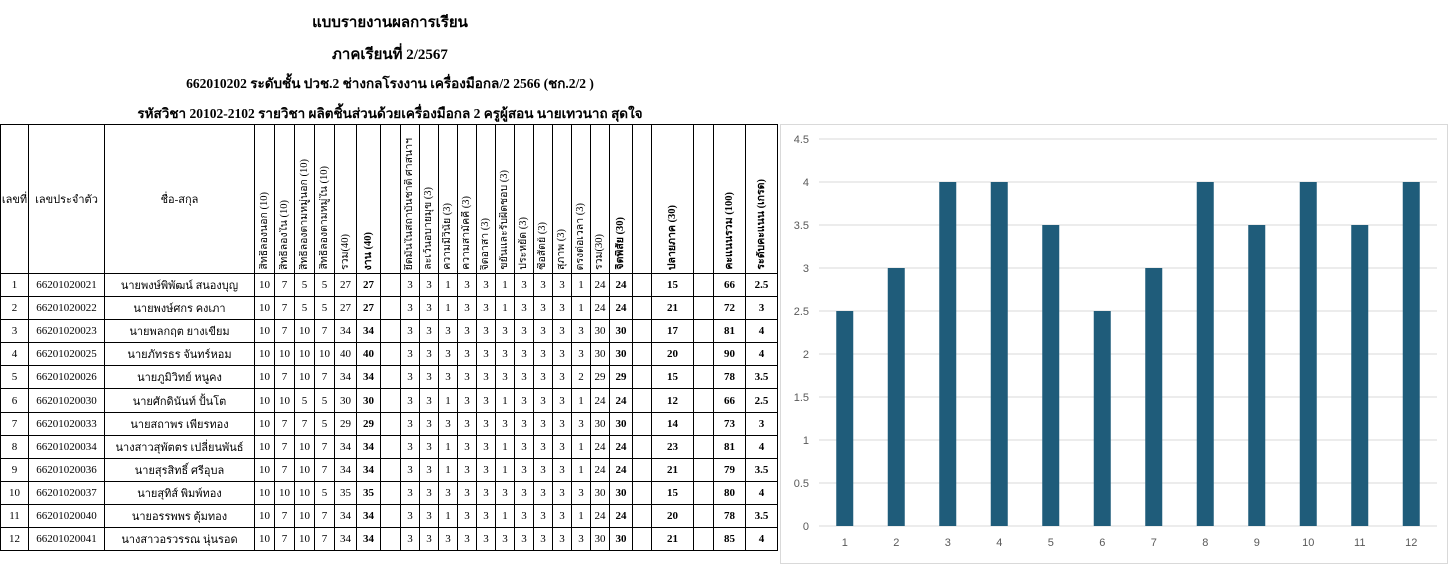 The image size is (1452, 566). I want to click on student-name: นายพงษ์พิพัฒน์ สนองบุญ, so click(179, 285).